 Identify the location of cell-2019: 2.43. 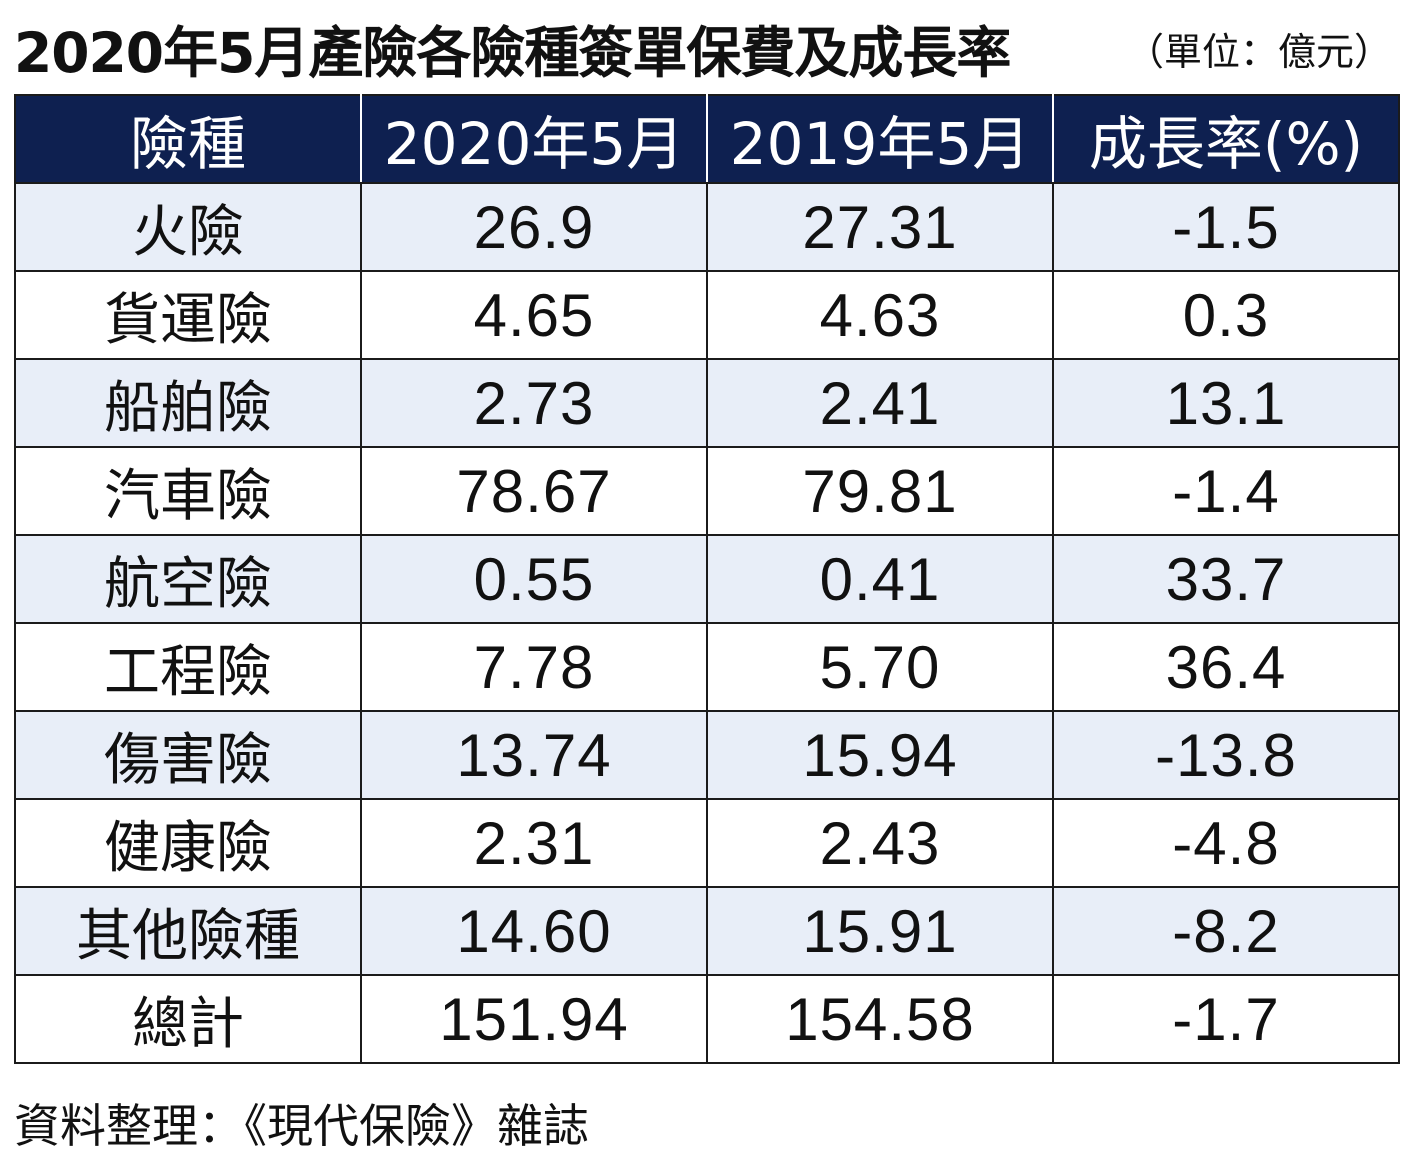
(880, 843).